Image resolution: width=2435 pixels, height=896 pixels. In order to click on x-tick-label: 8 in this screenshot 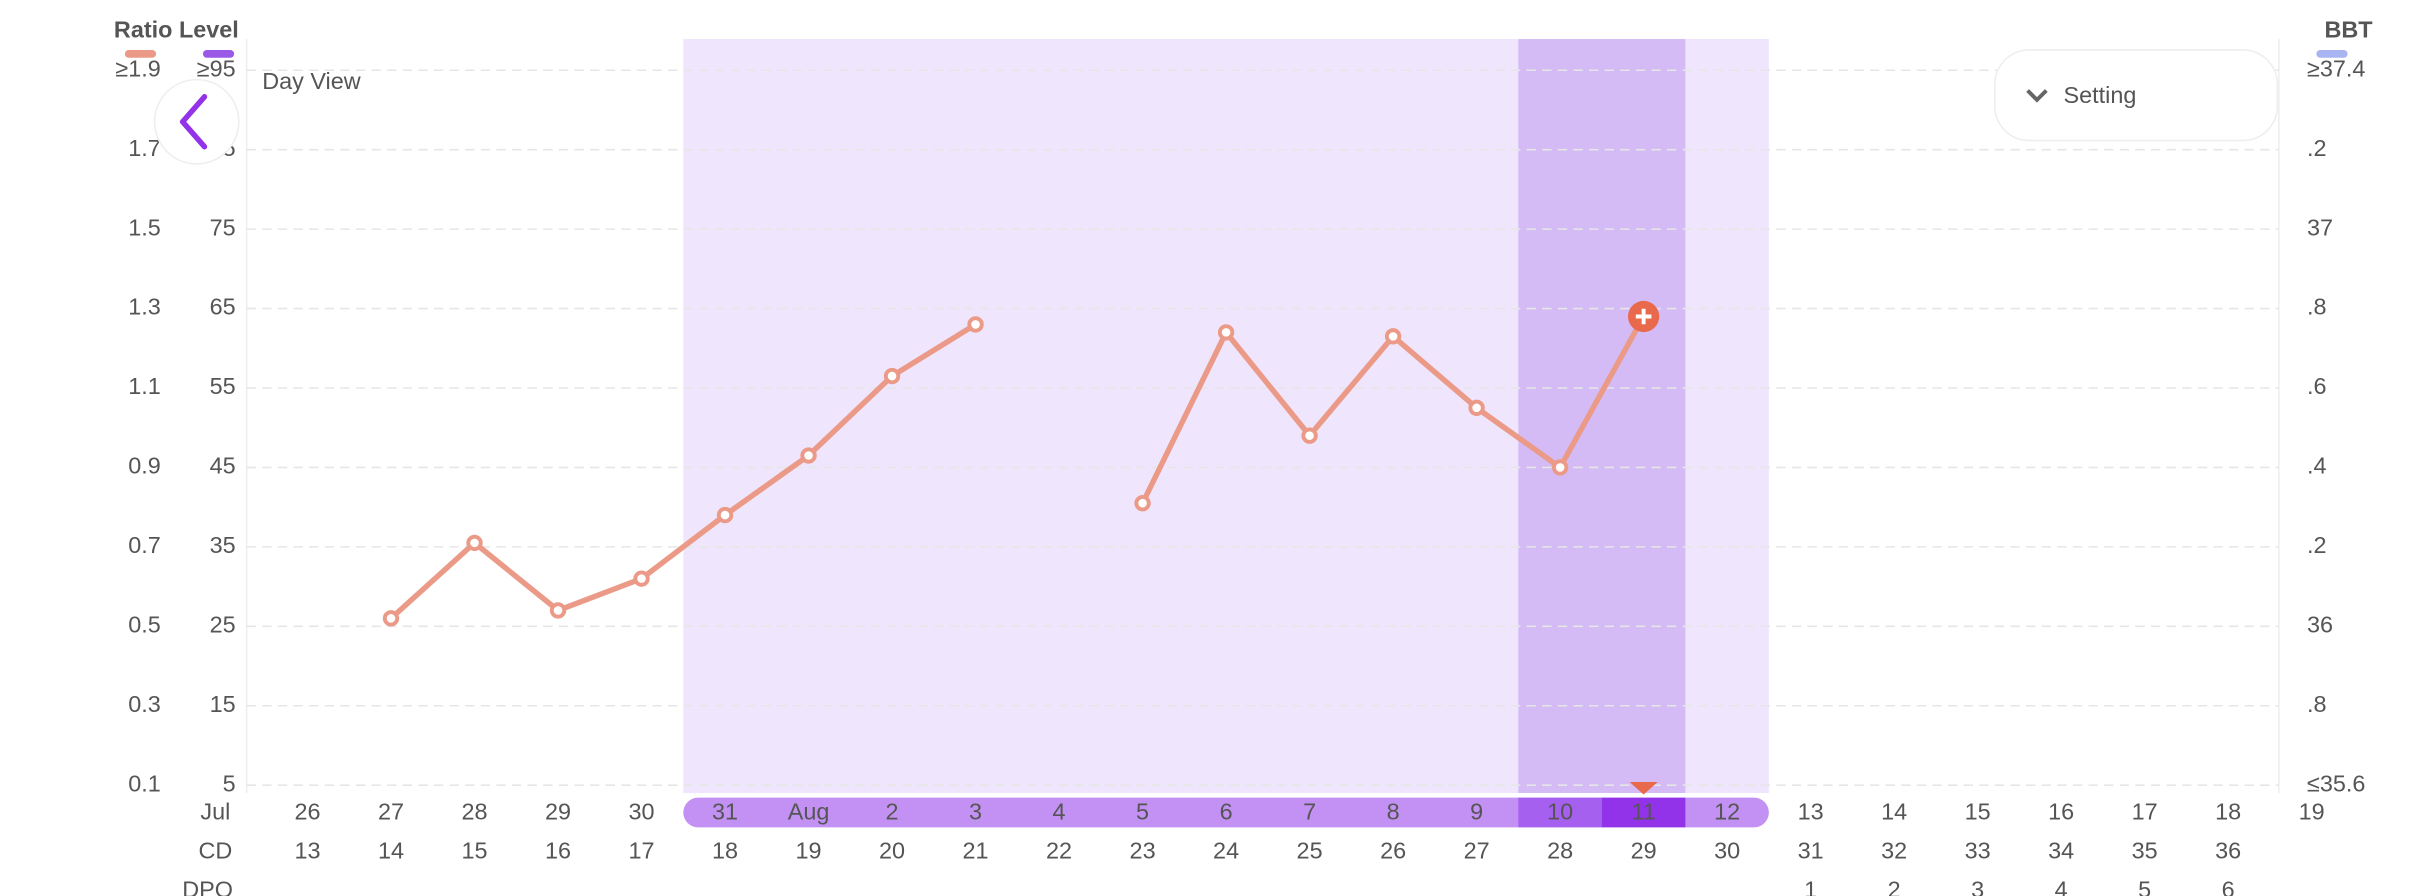, I will do `click(1393, 811)`.